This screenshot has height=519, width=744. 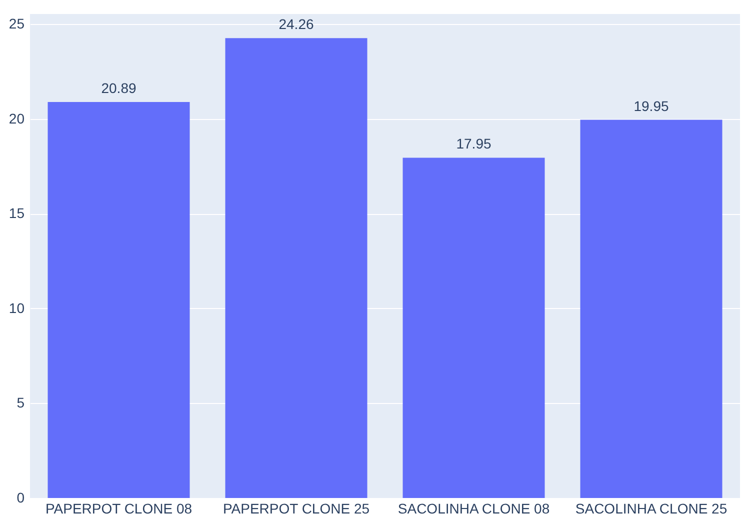 I want to click on data-label: 19.95, so click(x=651, y=106).